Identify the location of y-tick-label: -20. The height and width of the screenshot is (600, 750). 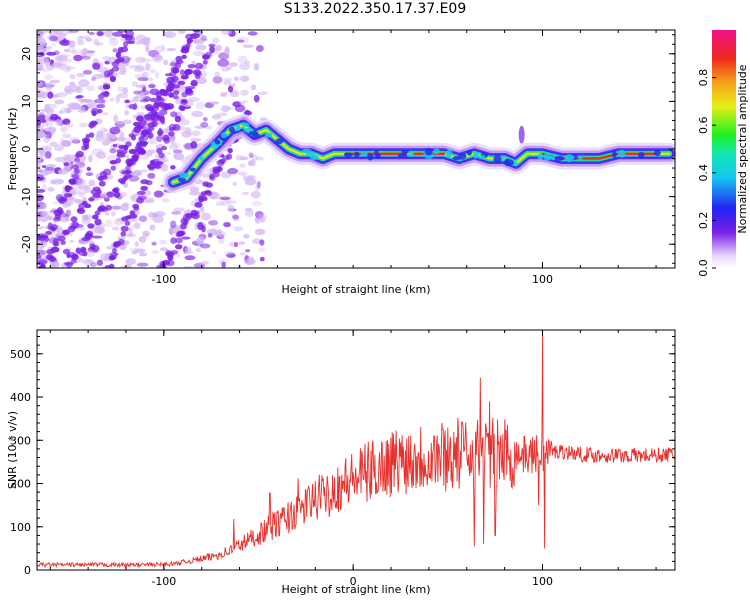
(26, 244).